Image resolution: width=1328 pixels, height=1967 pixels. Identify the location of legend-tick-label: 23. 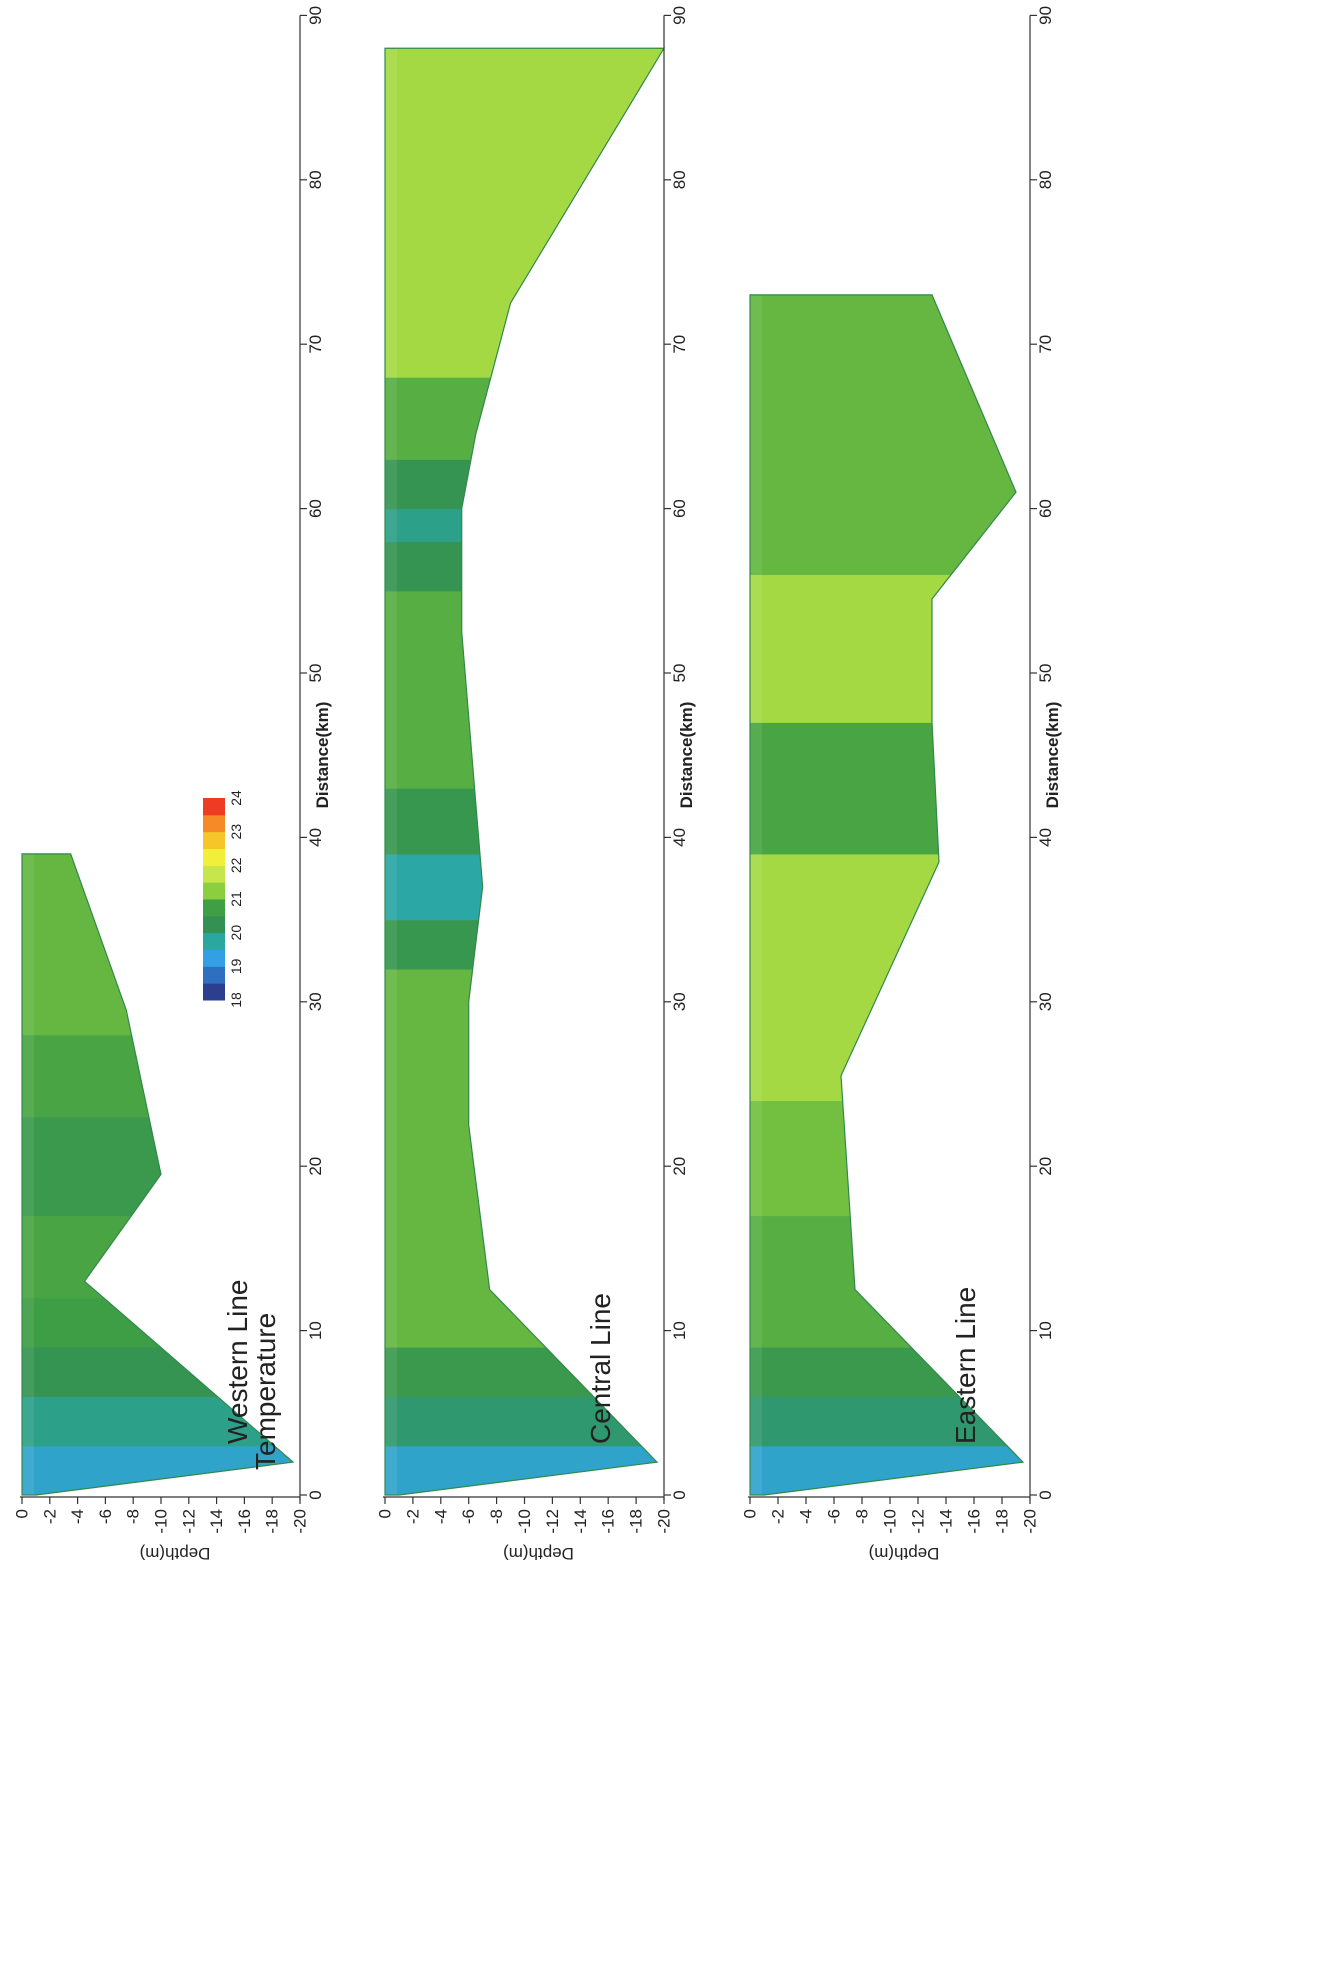
(236, 832).